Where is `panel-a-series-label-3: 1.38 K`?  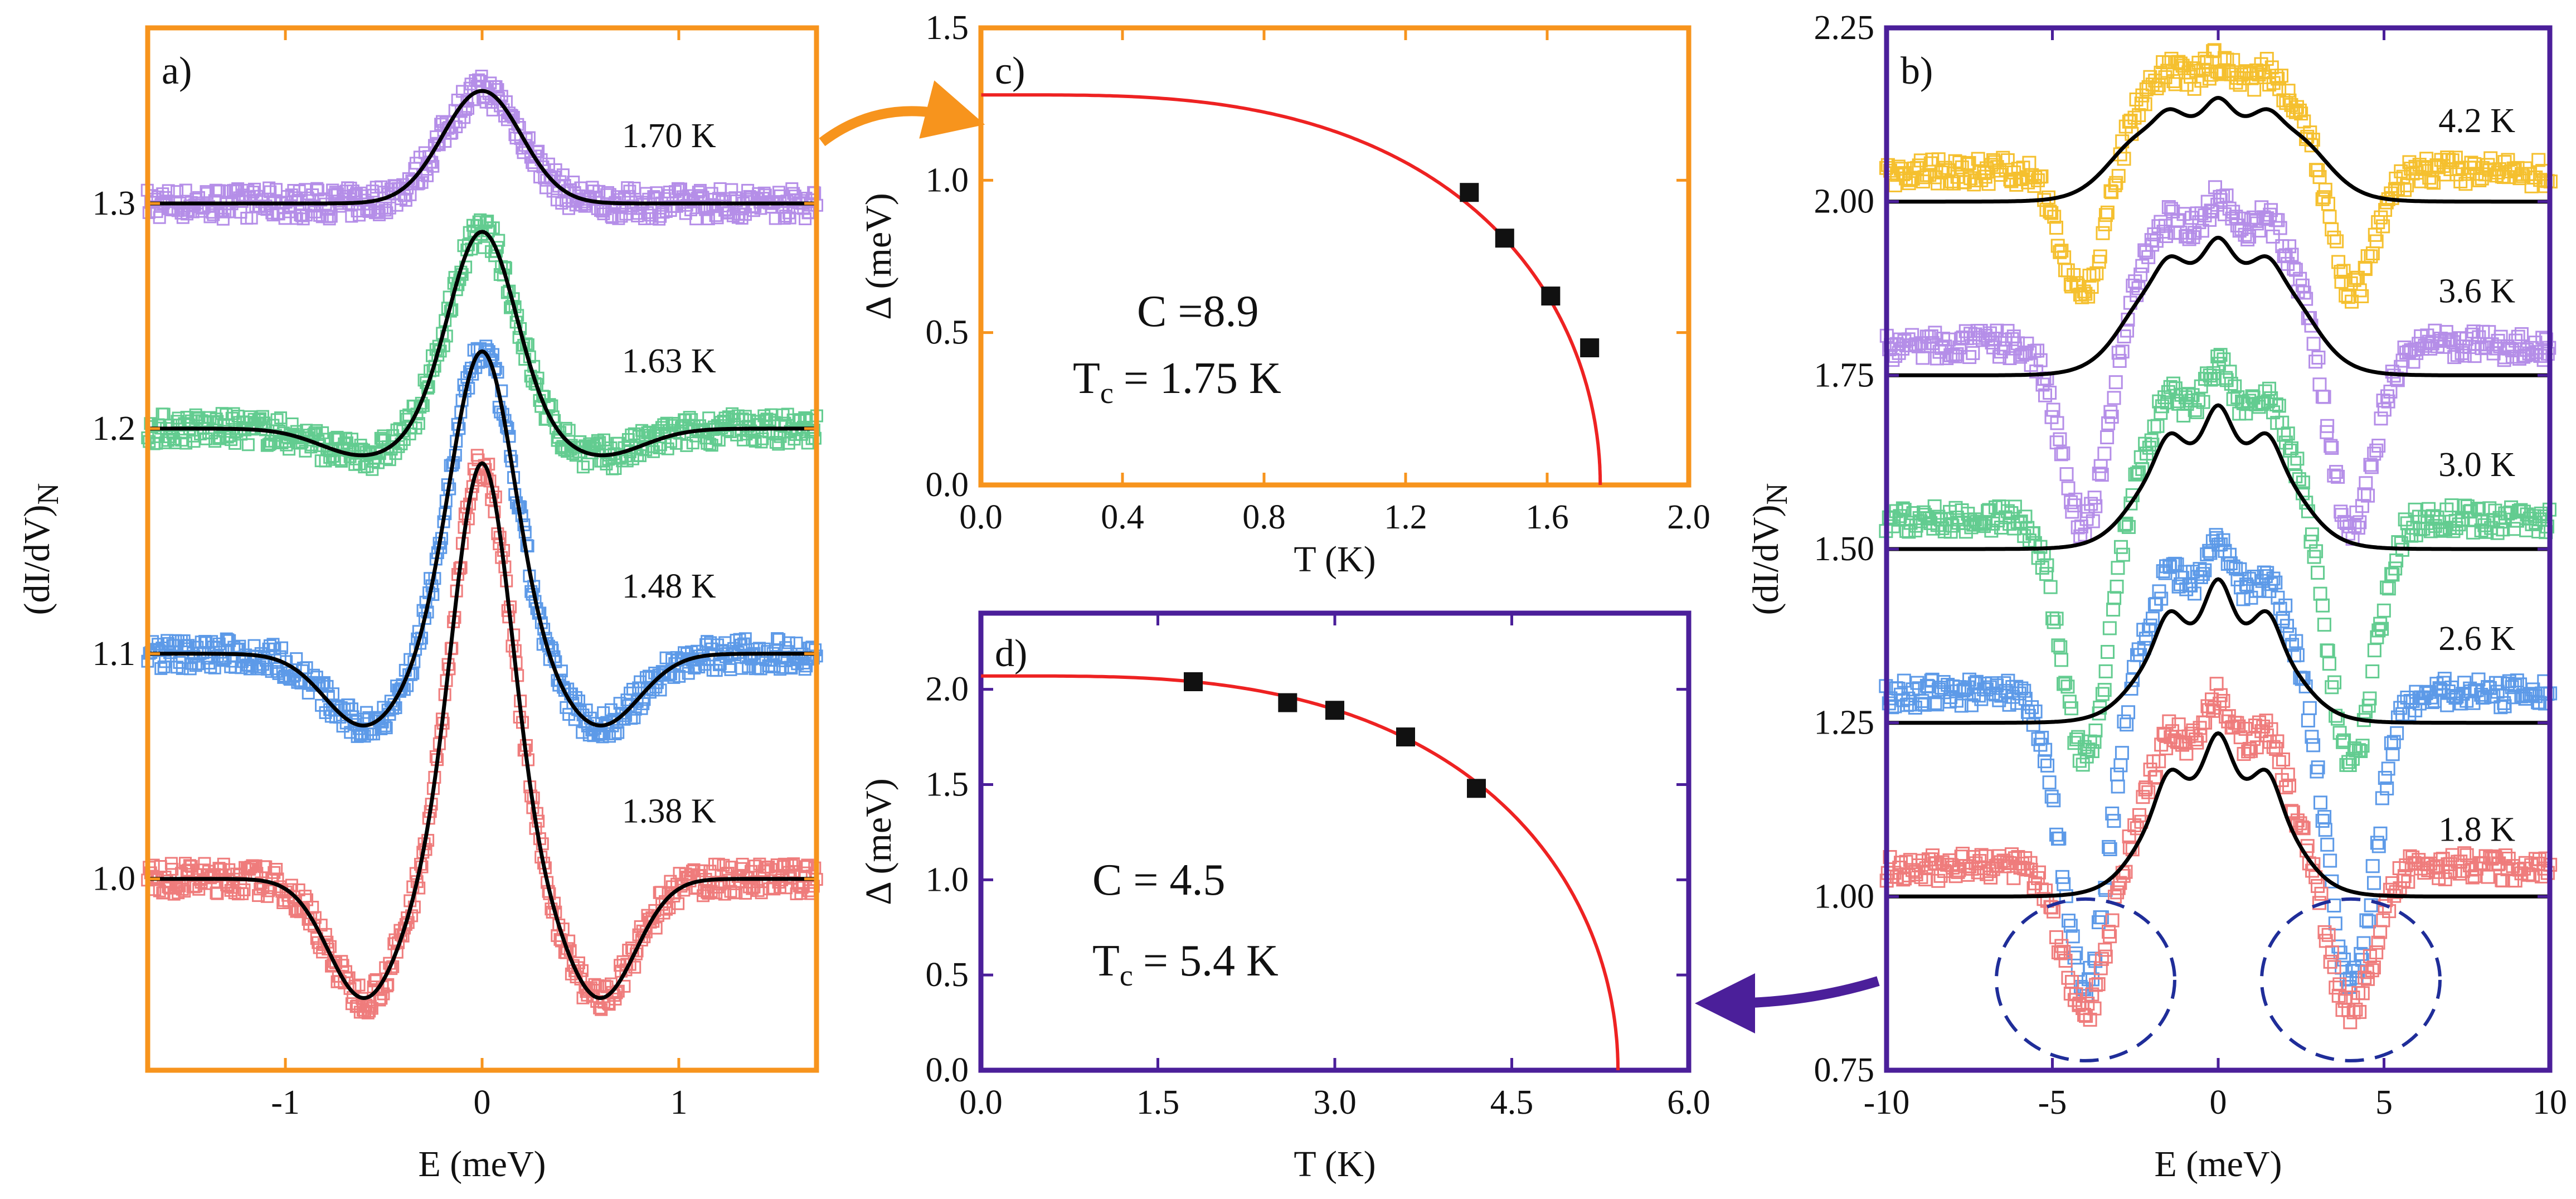 panel-a-series-label-3: 1.38 K is located at coordinates (669, 812).